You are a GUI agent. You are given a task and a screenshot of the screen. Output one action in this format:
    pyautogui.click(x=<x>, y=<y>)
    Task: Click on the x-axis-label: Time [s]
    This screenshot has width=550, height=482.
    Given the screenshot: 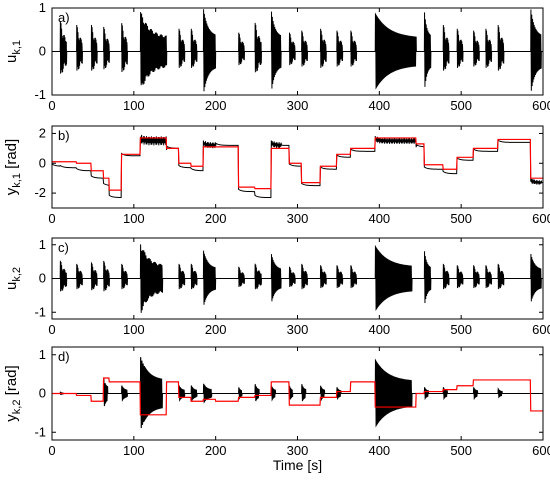 What is the action you would take?
    pyautogui.click(x=297, y=465)
    